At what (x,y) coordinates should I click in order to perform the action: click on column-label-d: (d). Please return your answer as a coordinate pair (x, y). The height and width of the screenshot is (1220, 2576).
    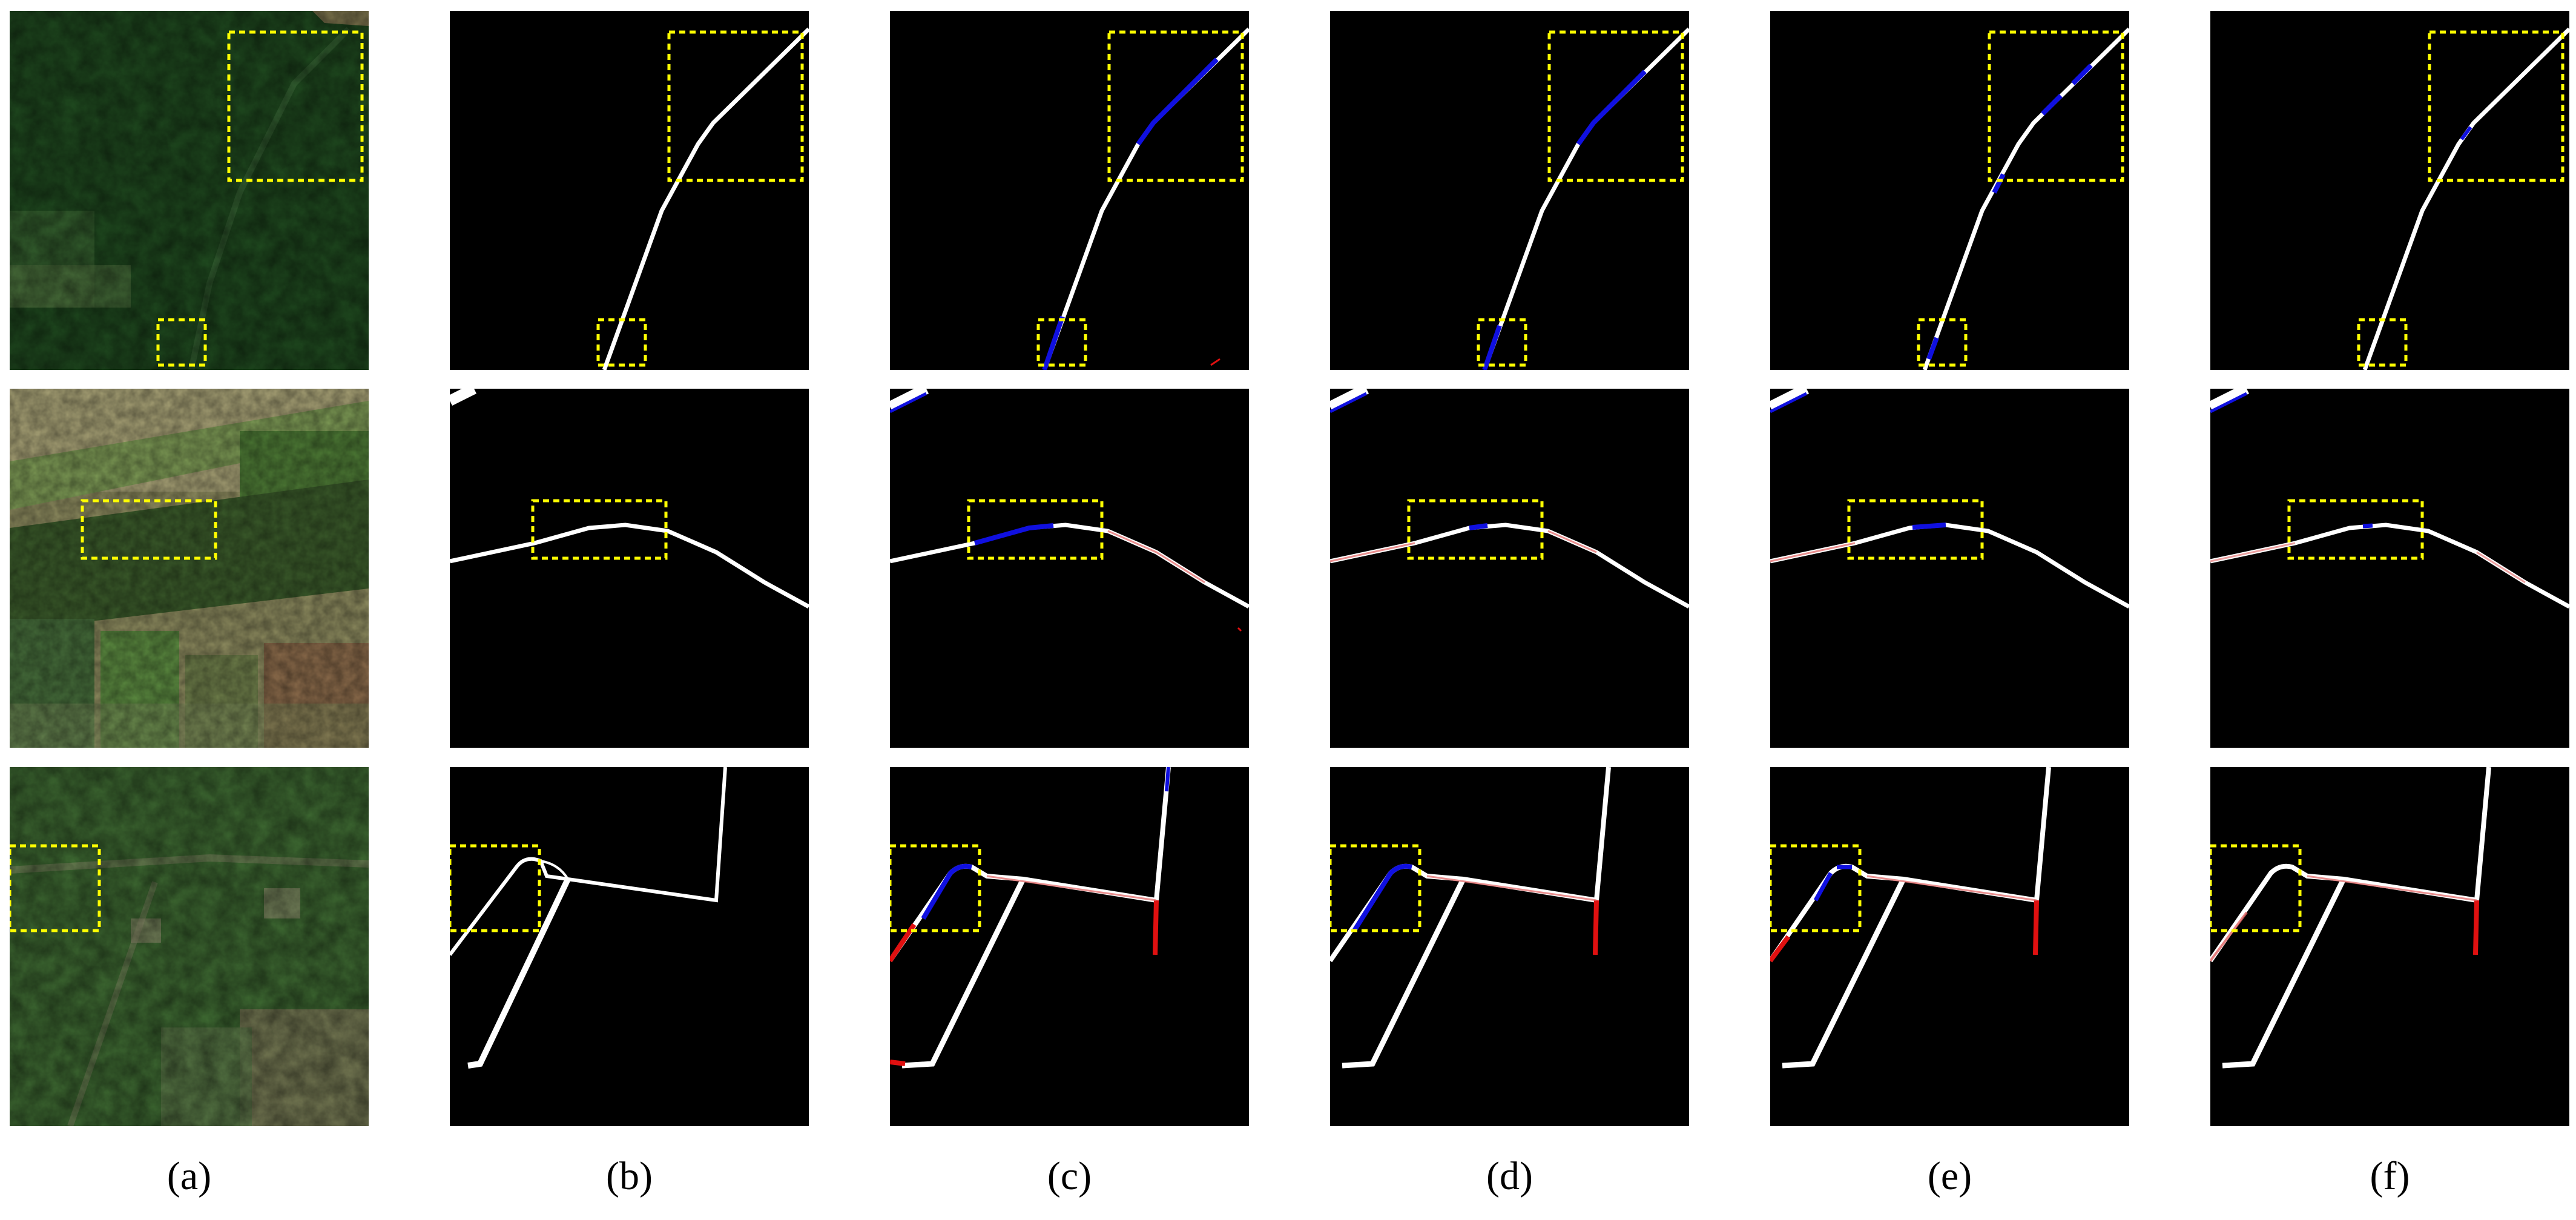
    Looking at the image, I should click on (1510, 1176).